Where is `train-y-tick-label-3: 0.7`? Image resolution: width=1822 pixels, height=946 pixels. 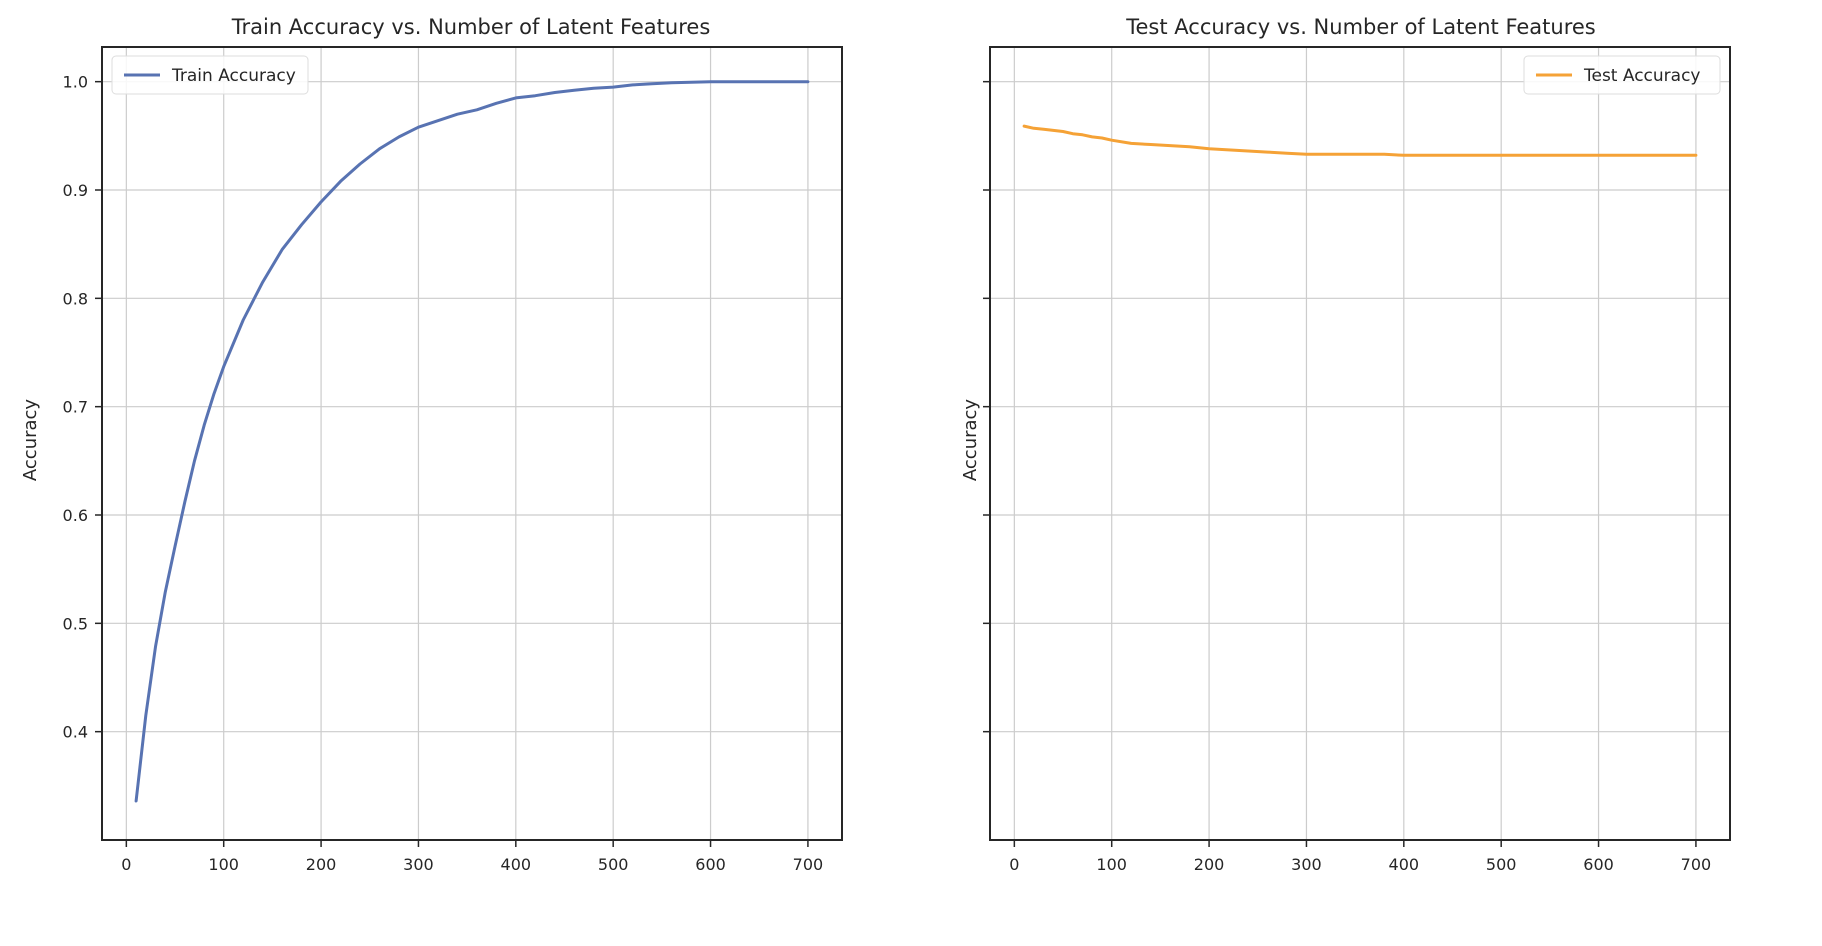
train-y-tick-label-3: 0.7 is located at coordinates (75, 407).